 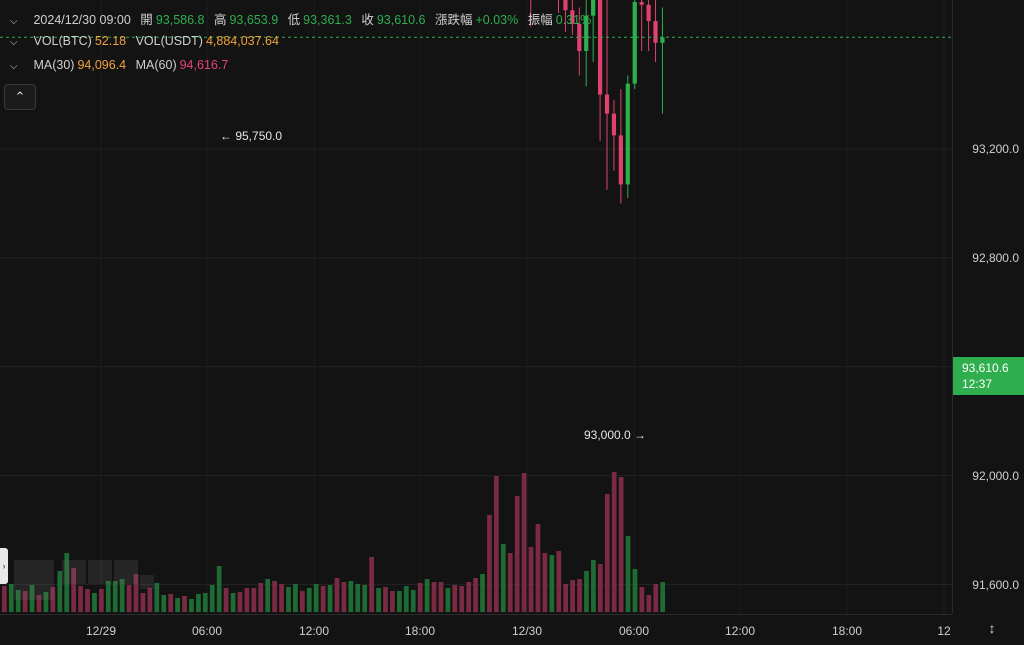 I want to click on volume-bars, so click(x=334, y=542).